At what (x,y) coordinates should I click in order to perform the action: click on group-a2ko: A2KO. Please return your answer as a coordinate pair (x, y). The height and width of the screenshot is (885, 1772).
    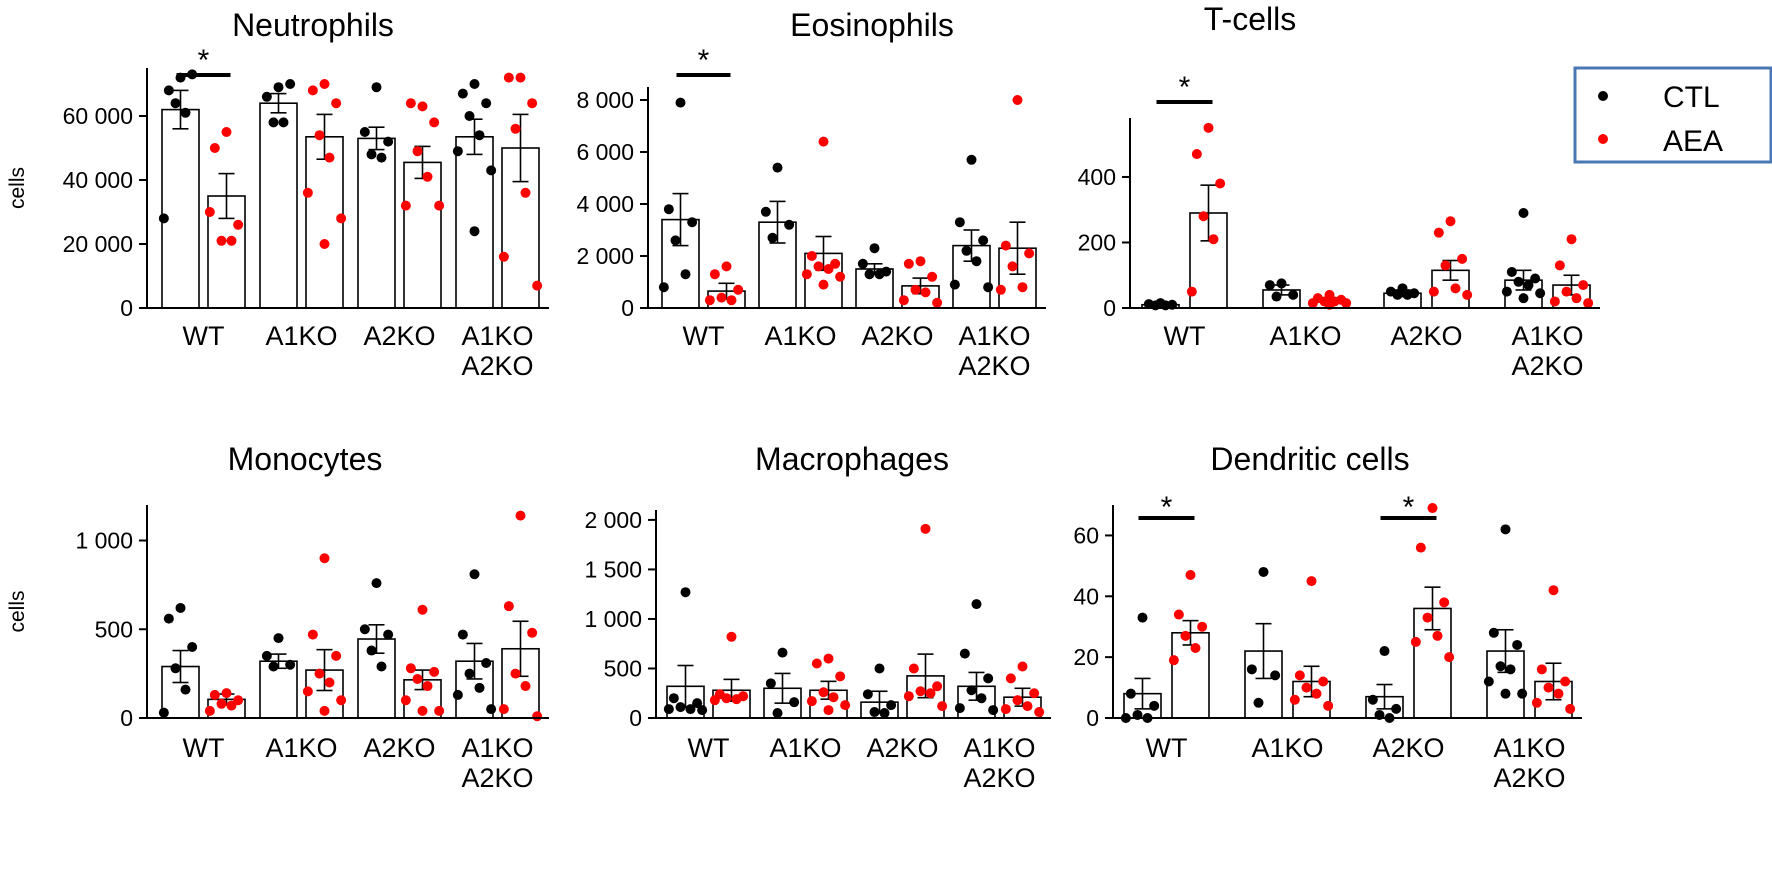
    Looking at the image, I should click on (401, 216).